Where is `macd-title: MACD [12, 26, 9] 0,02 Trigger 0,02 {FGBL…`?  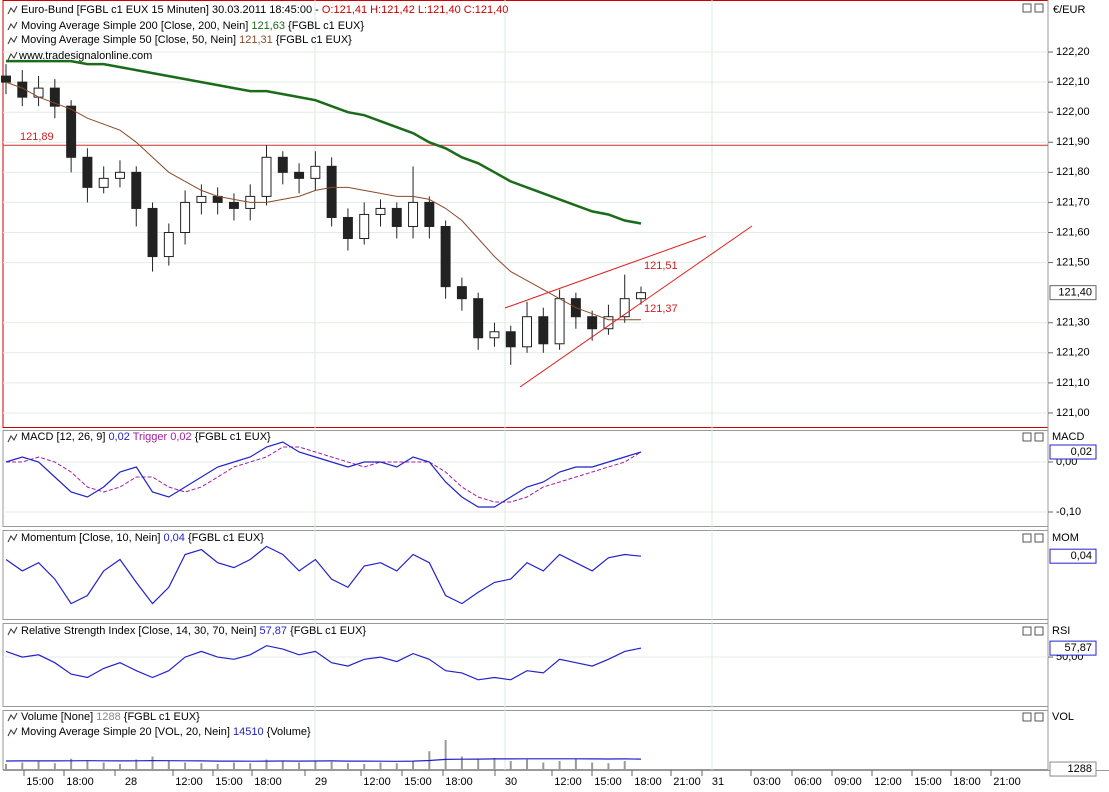
macd-title: MACD [12, 26, 9] 0,02 Trigger 0,02 {FGBL… is located at coordinates (146, 437).